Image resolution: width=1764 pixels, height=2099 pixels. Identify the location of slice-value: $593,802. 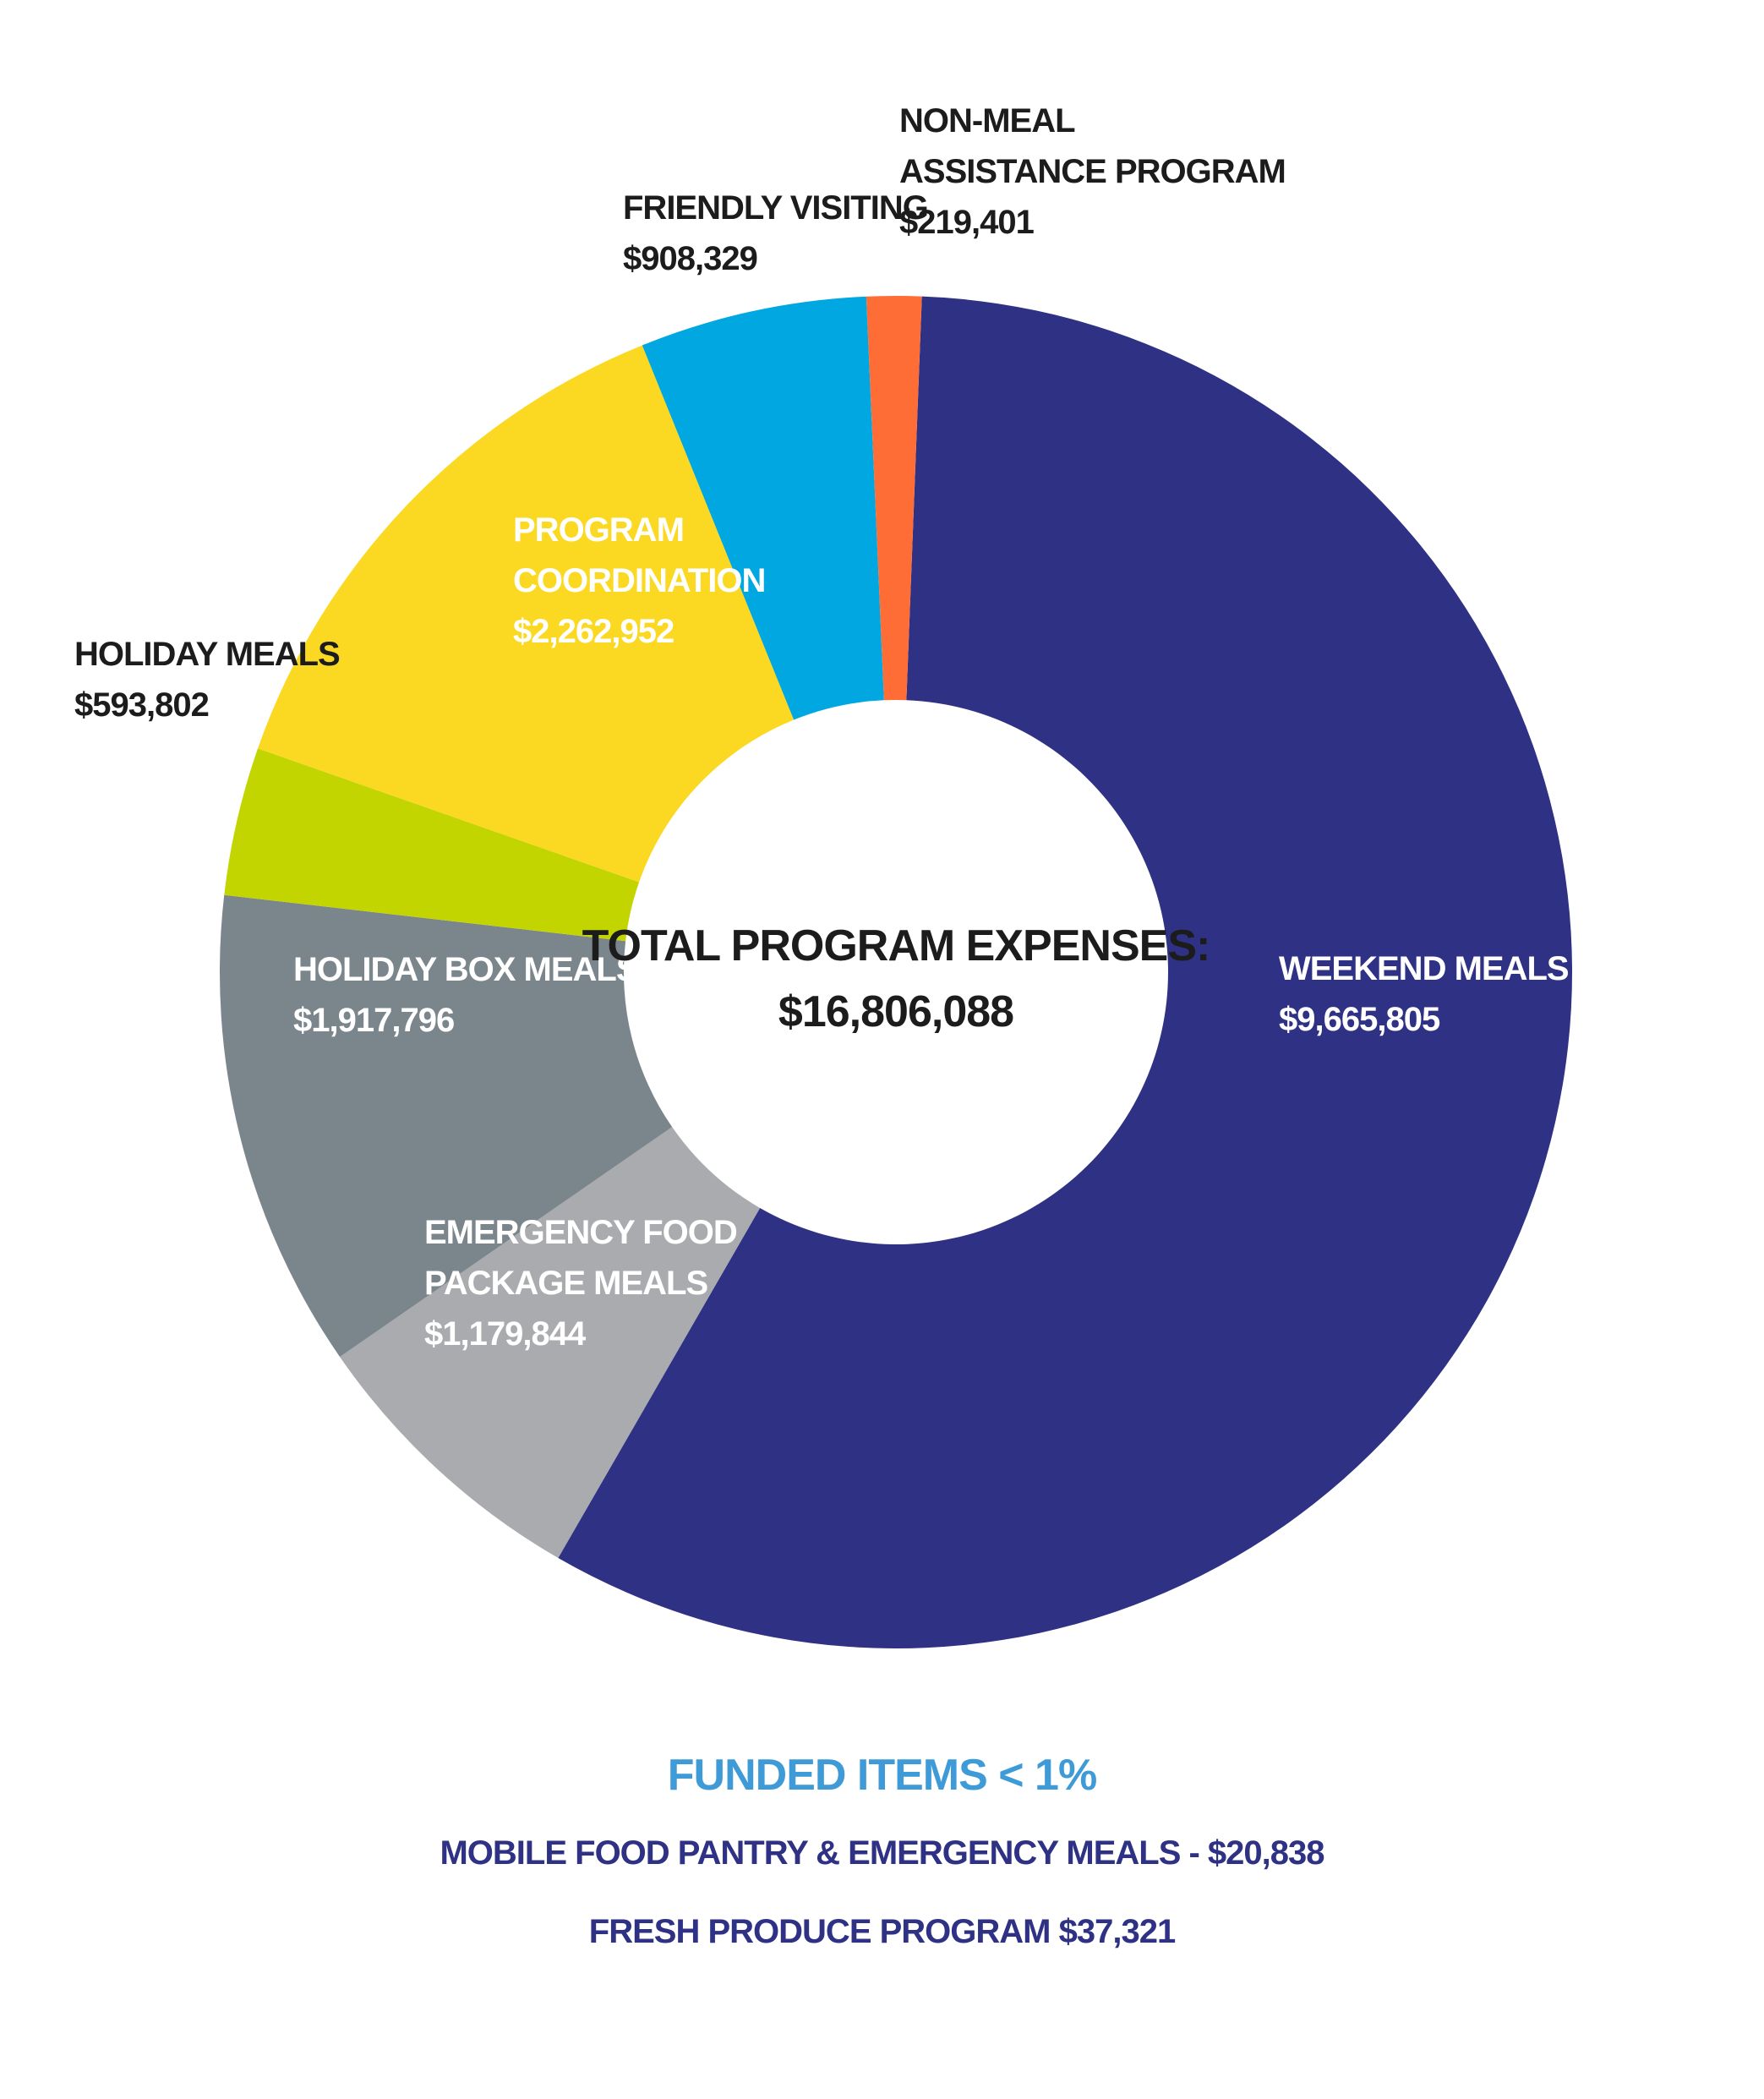
(142, 705).